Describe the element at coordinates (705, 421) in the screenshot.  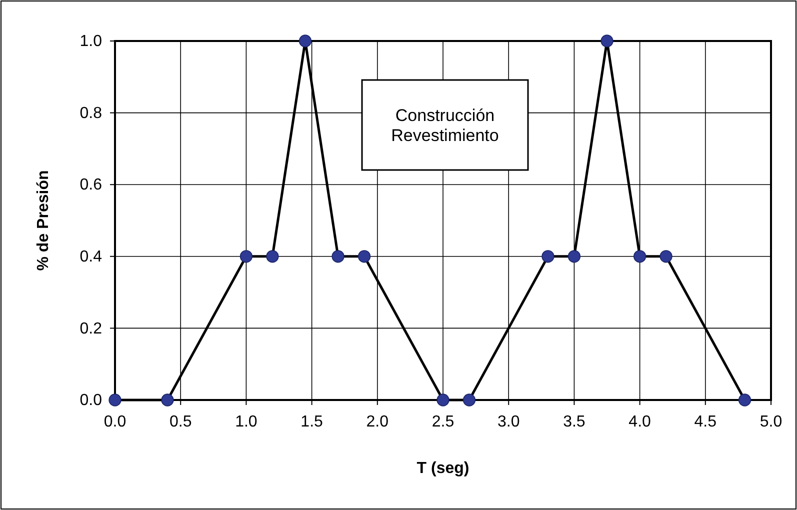
I see `x-tick-label: 4.5` at that location.